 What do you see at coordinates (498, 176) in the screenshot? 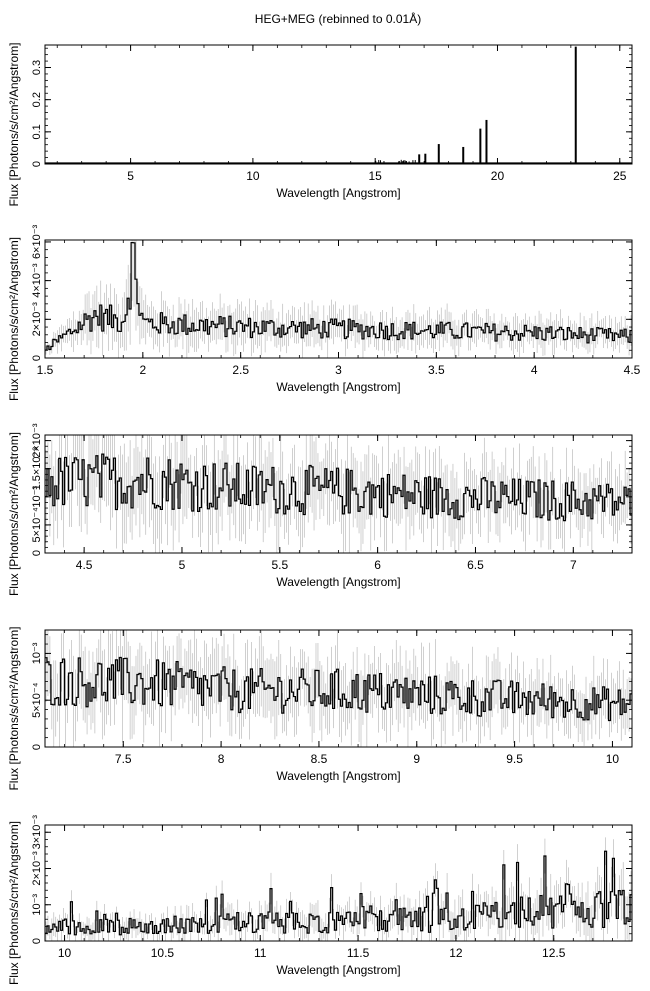
I see `x-tick-label: 20` at bounding box center [498, 176].